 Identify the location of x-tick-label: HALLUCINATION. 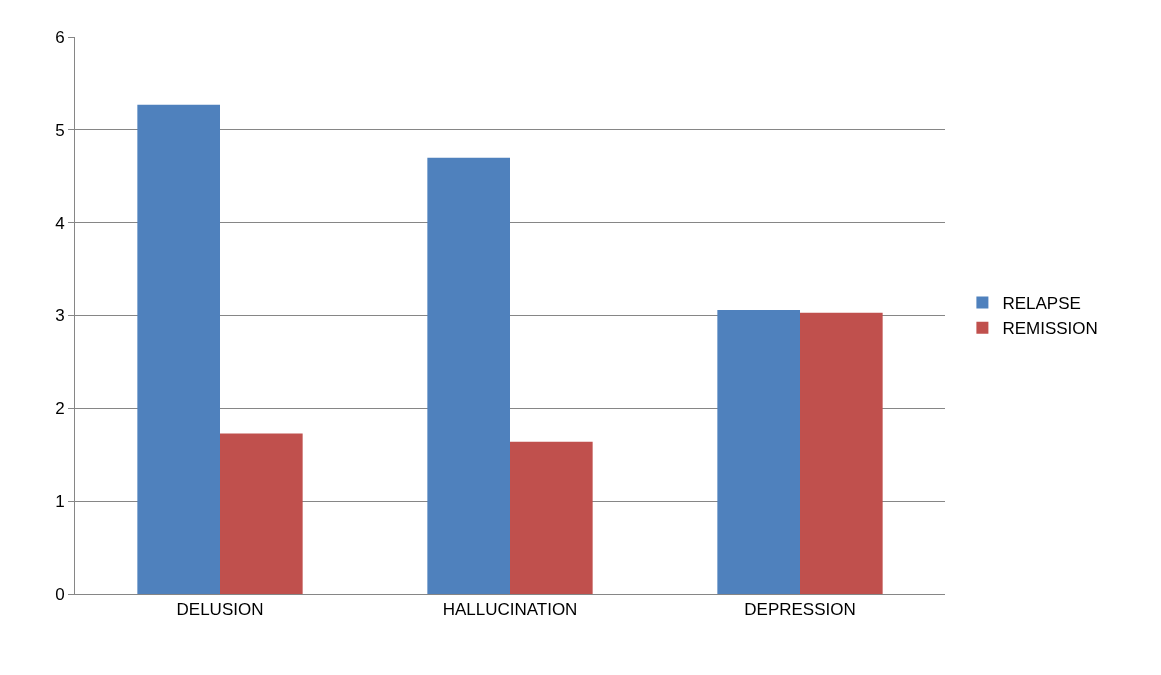
(510, 610).